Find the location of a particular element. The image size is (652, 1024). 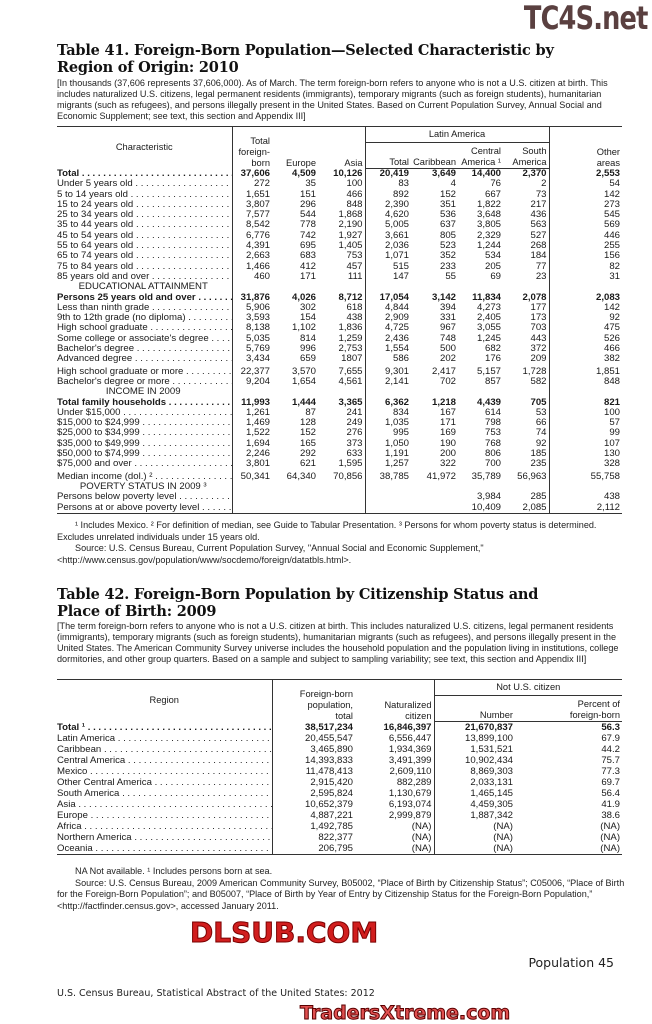

table-cell: 82 is located at coordinates (615, 266).